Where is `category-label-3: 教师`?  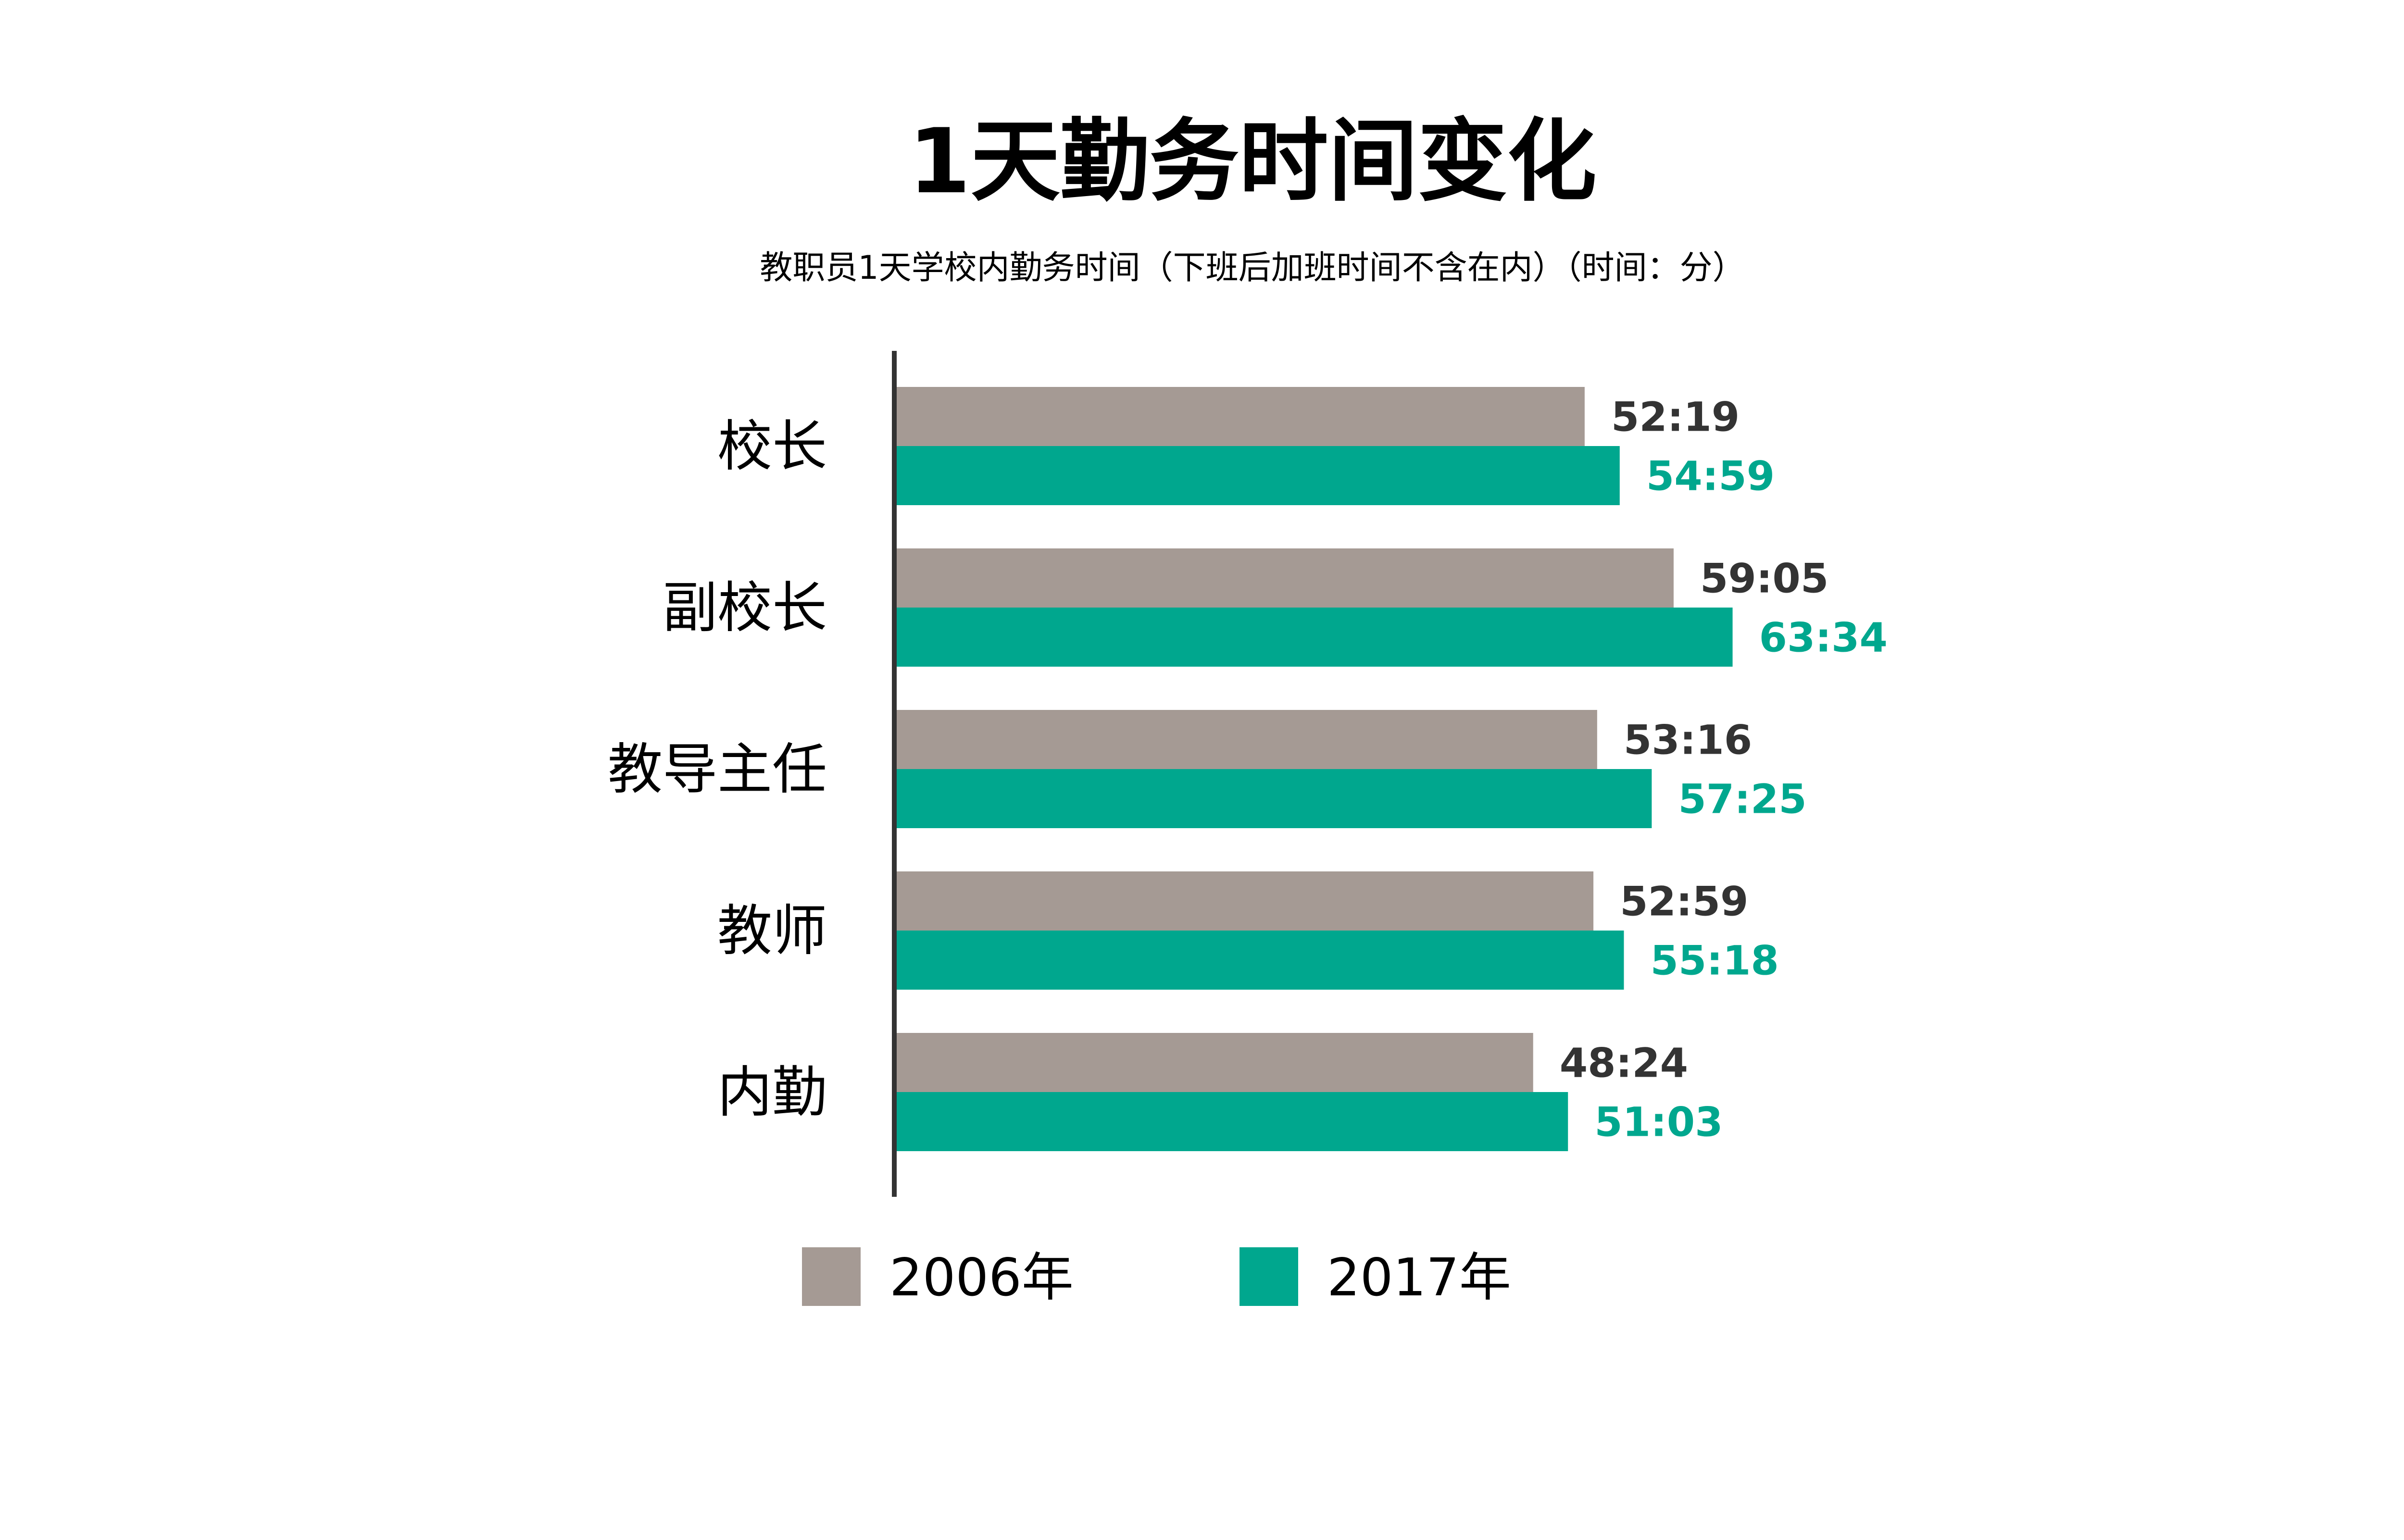 category-label-3: 教师 is located at coordinates (772, 931).